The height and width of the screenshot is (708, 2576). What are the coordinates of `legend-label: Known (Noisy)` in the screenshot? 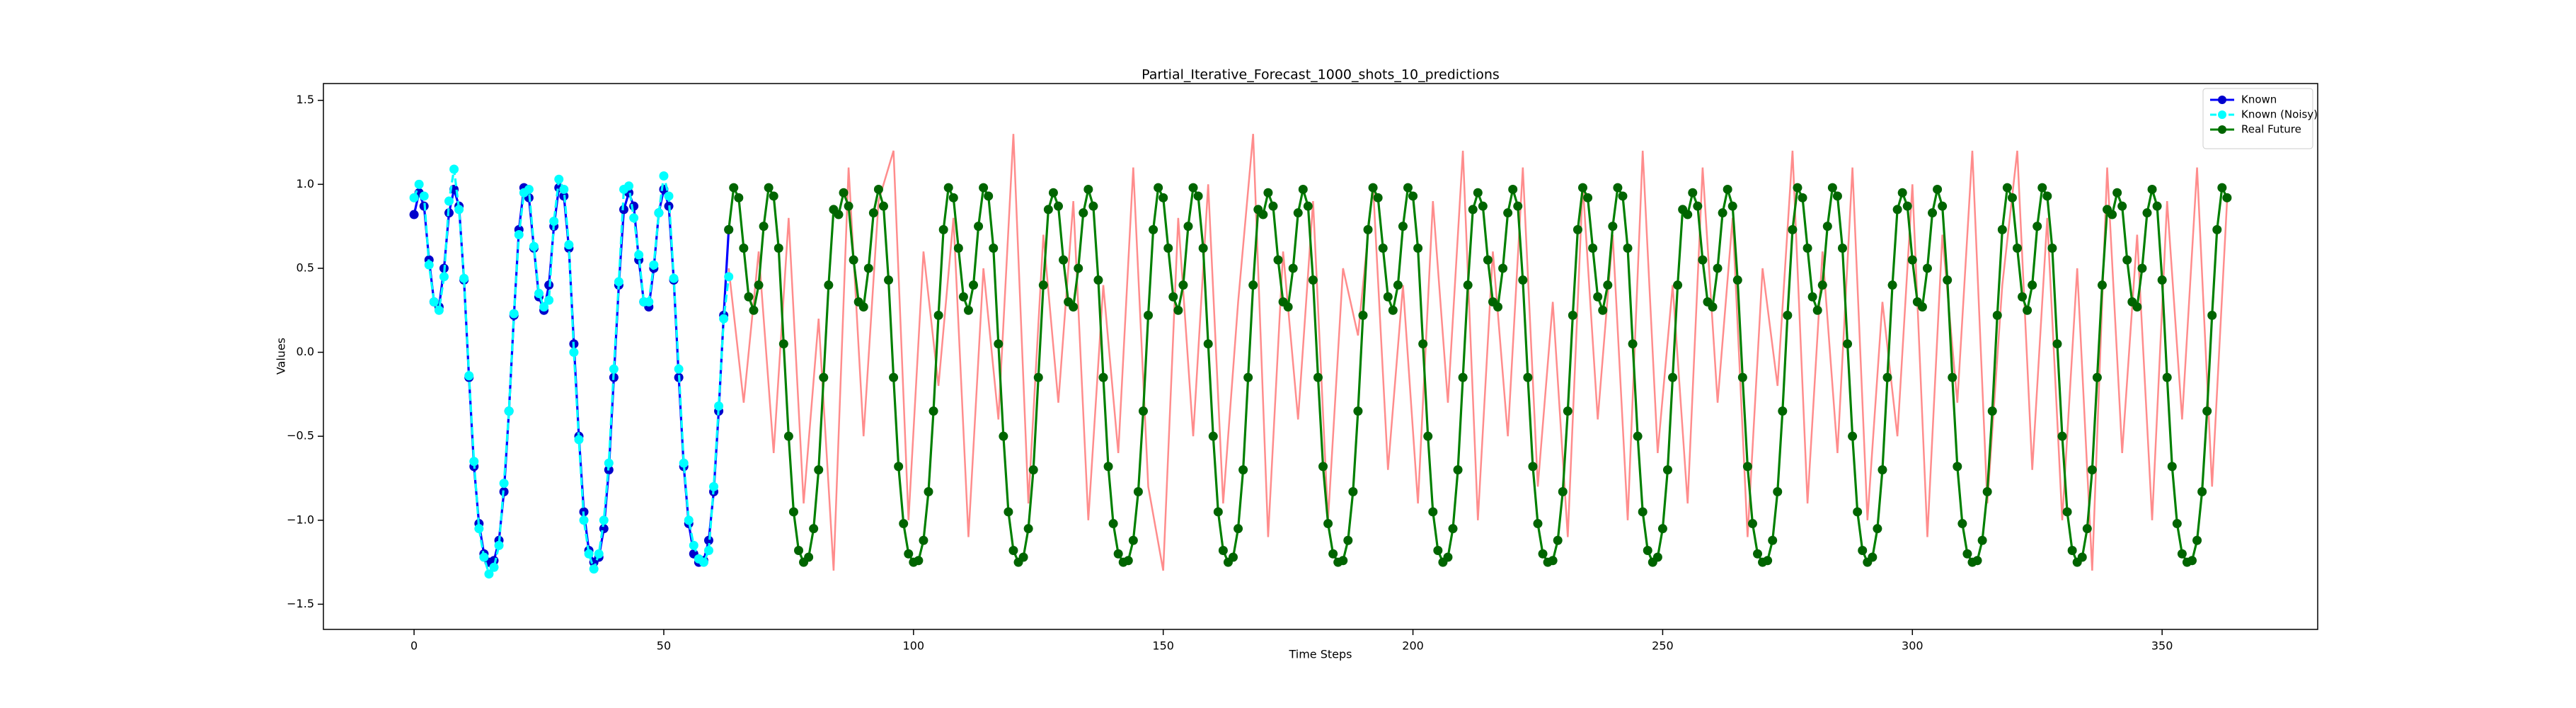 It's located at (2280, 114).